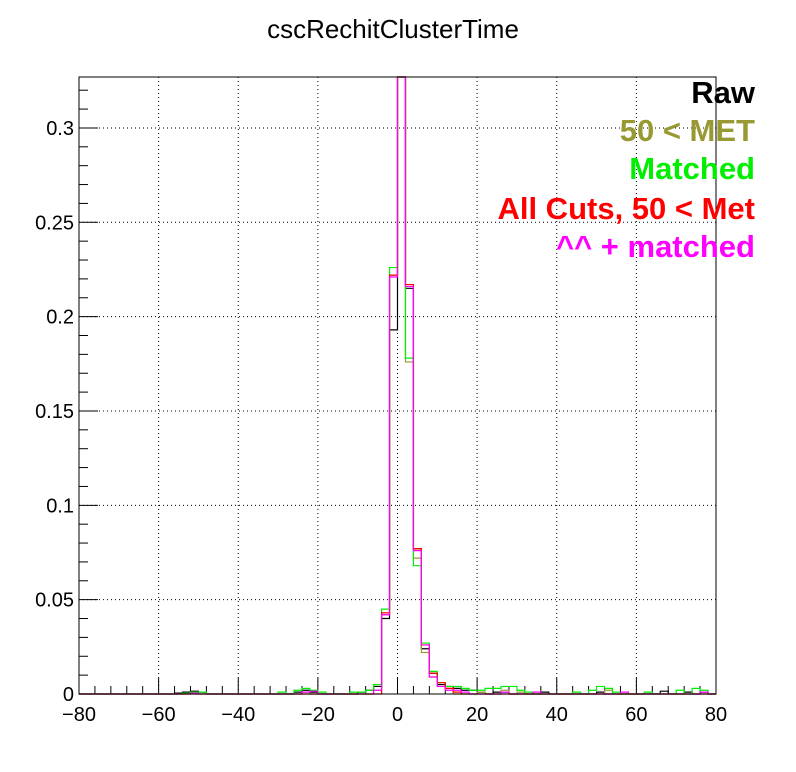  What do you see at coordinates (60, 129) in the screenshot?
I see `y-tick-label: 0.3` at bounding box center [60, 129].